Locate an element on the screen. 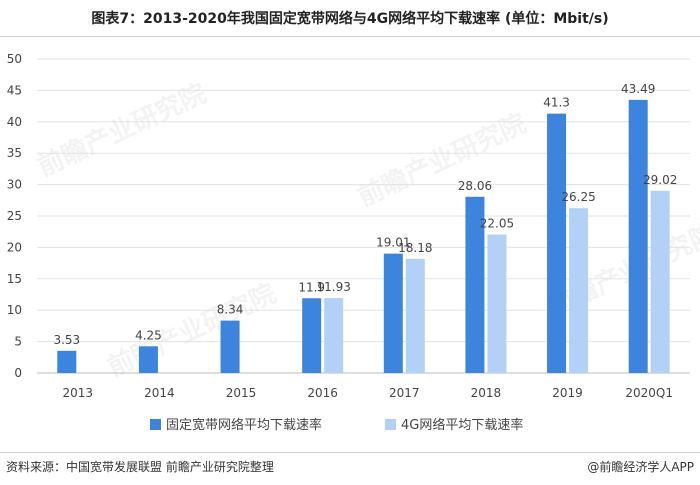  data-label-4g: 29.02 is located at coordinates (660, 180).